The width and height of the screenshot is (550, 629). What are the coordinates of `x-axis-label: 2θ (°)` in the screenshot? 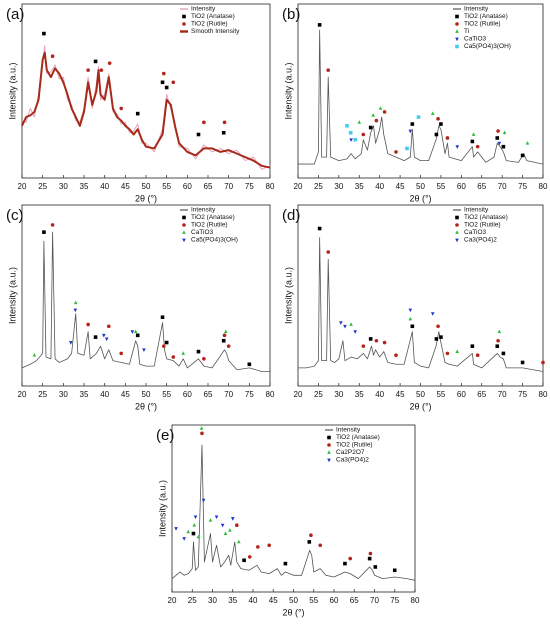 It's located at (146, 198).